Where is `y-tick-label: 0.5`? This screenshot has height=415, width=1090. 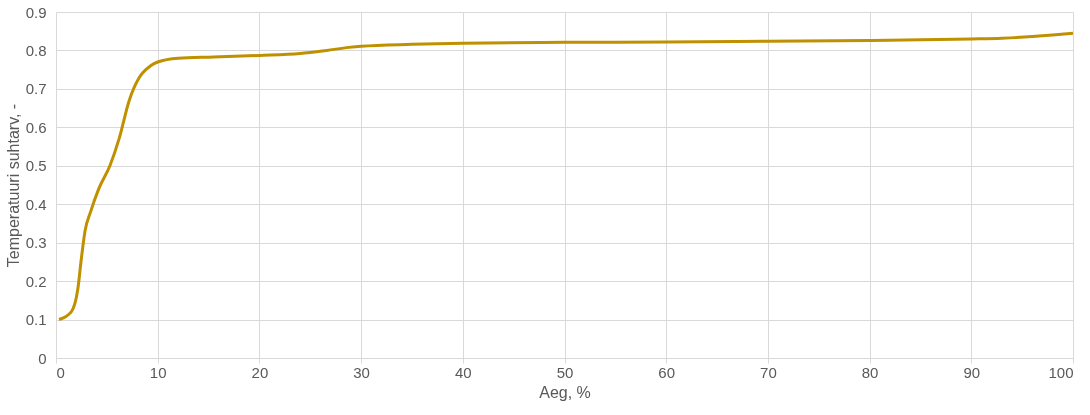 y-tick-label: 0.5 is located at coordinates (36, 166).